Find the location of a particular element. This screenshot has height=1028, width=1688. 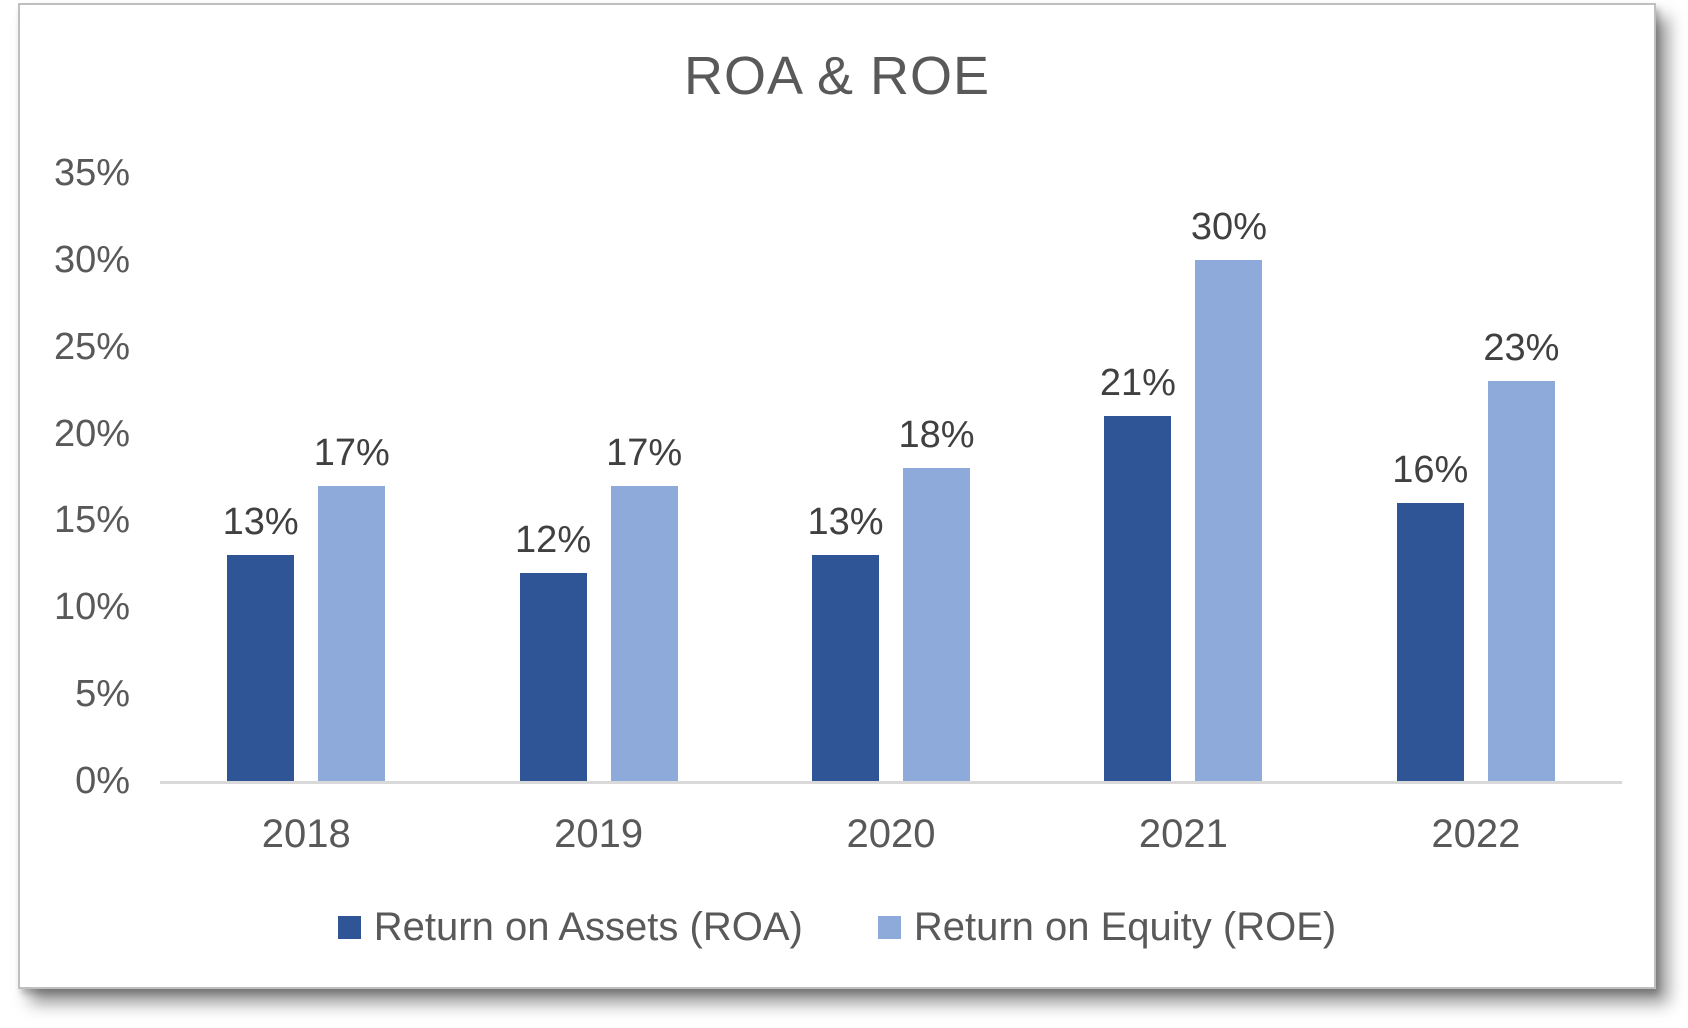

x-tick-label-2020: 2020 is located at coordinates (891, 834).